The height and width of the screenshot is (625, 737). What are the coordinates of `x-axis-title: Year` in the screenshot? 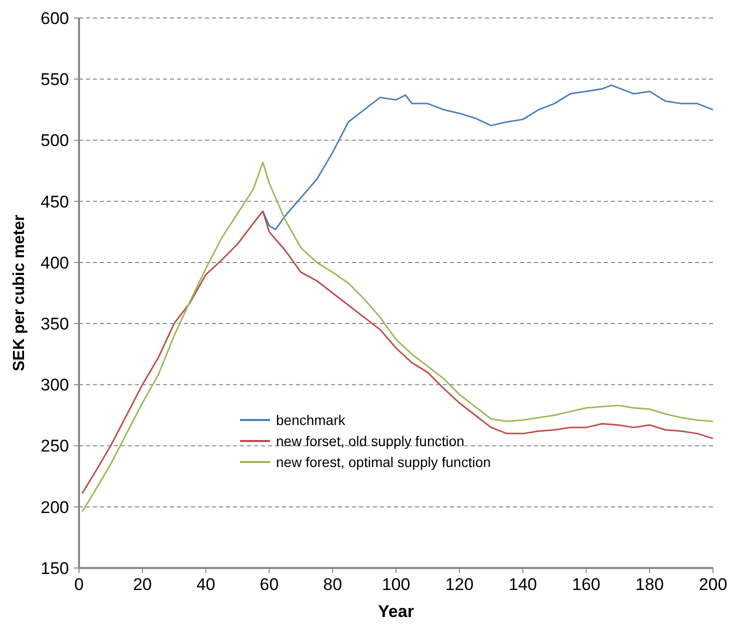 It's located at (396, 611).